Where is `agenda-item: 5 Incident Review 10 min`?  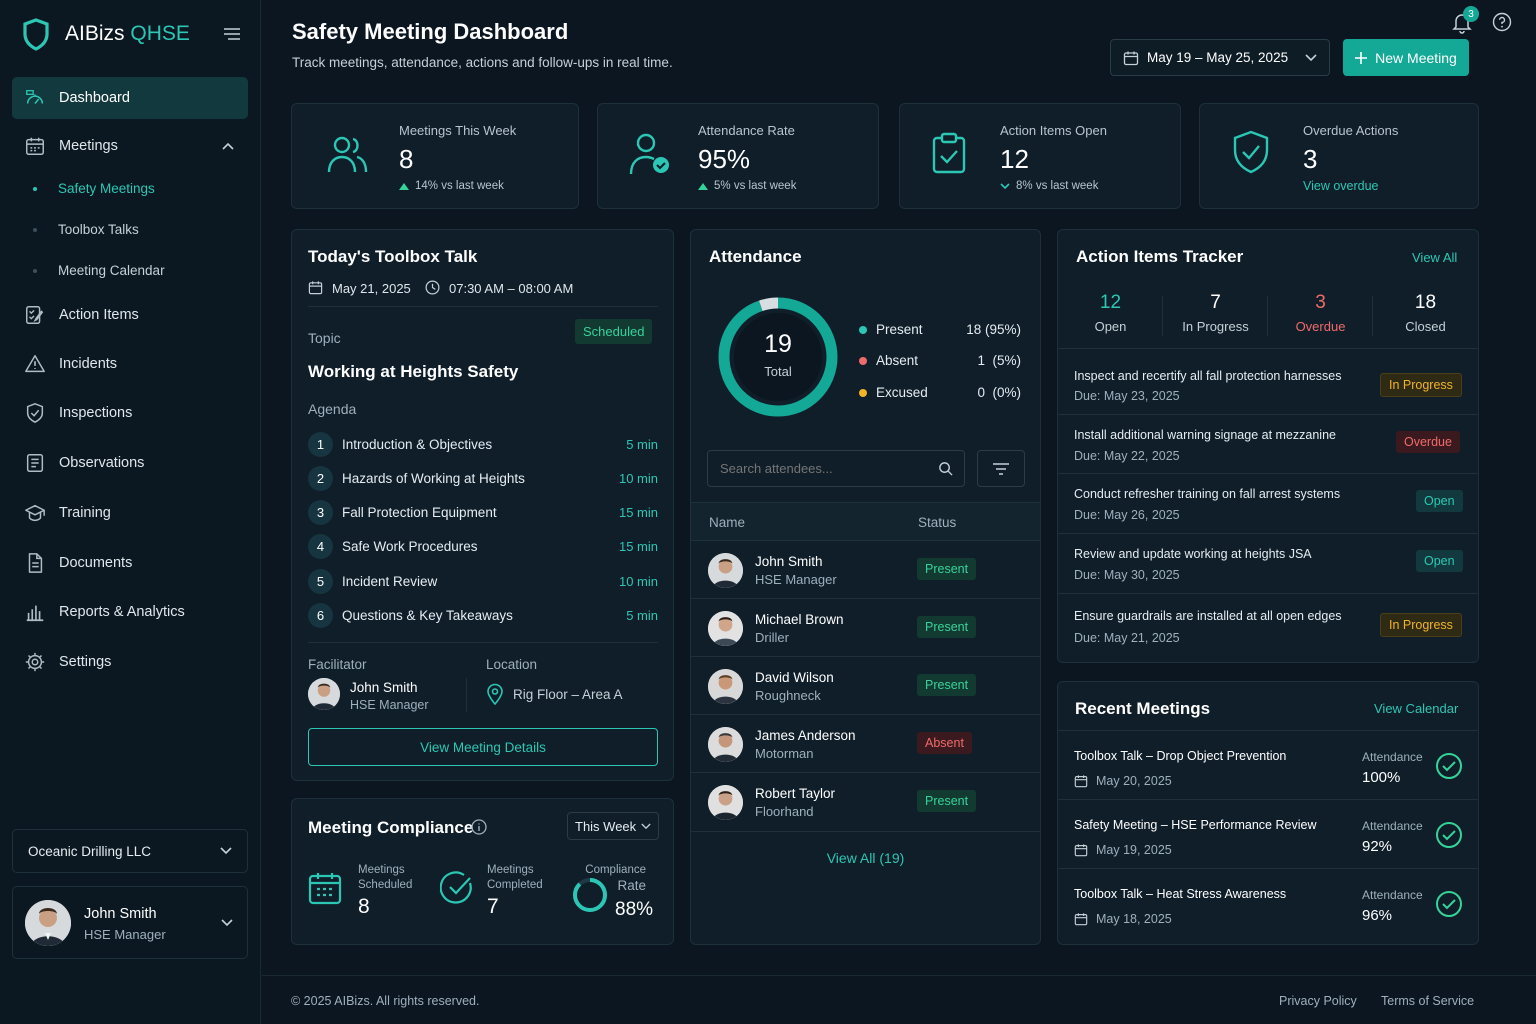 agenda-item: 5 Incident Review 10 min is located at coordinates (483, 581).